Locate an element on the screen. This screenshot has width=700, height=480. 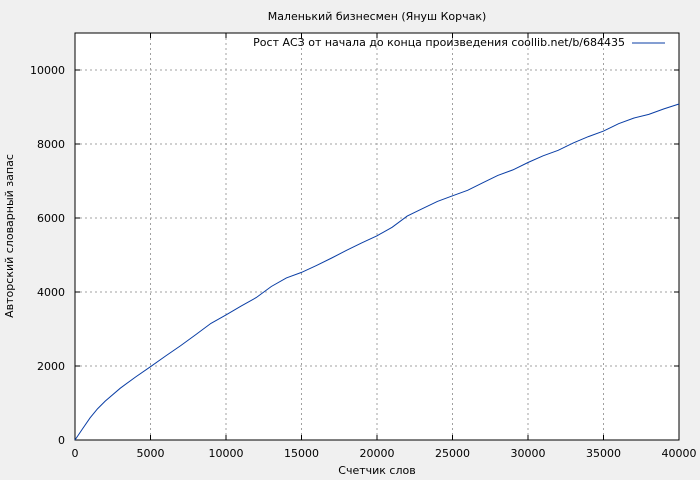
x-axis-label: Счетчик слов is located at coordinates (376, 470).